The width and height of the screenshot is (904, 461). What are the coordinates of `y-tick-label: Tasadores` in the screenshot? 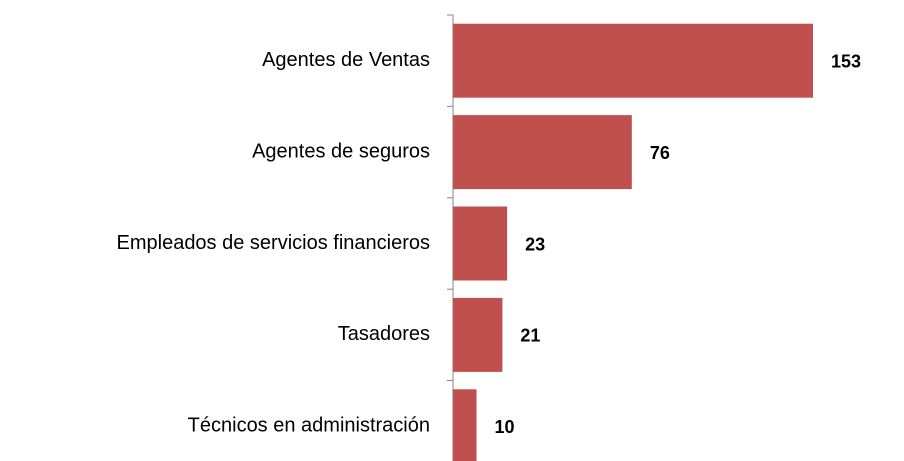 It's located at (384, 334).